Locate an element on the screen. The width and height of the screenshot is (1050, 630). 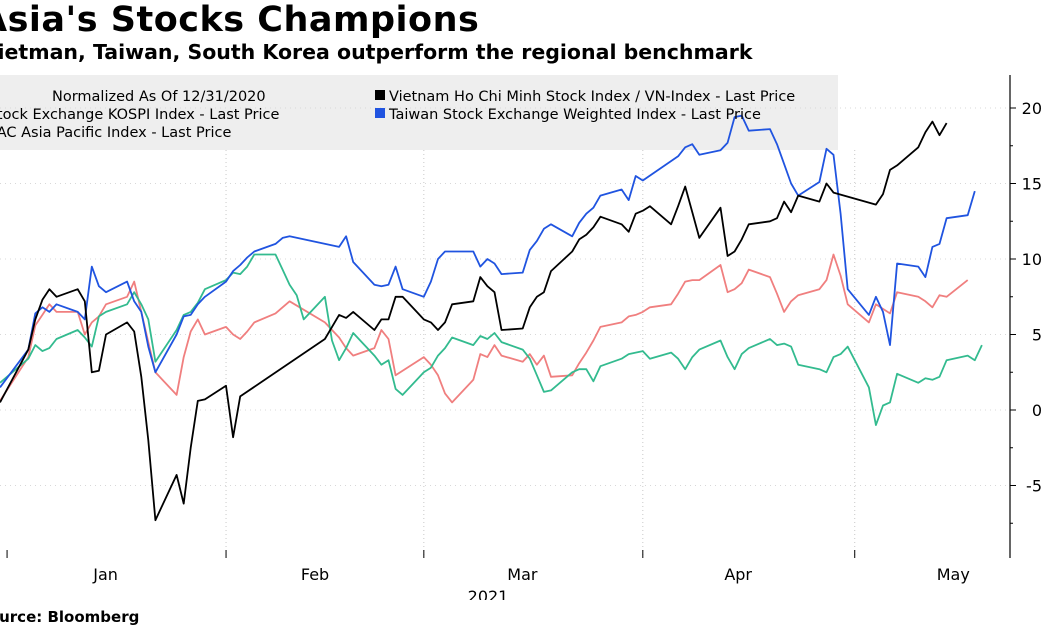
legend-background is located at coordinates (419, 112).